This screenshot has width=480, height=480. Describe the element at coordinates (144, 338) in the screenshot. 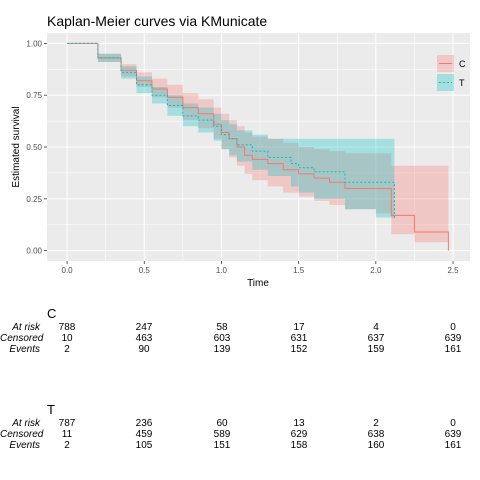

I see `censored-value: 463` at that location.